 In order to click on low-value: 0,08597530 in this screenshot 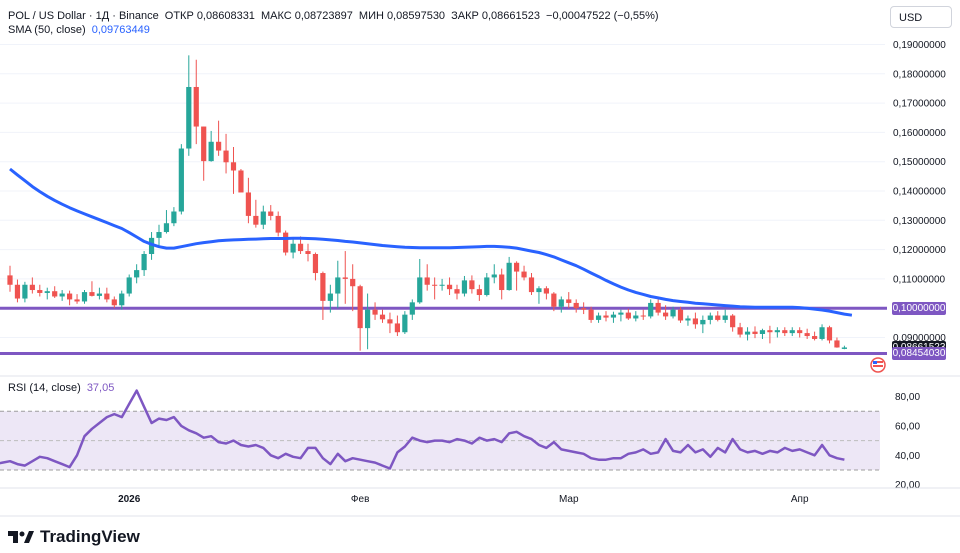, I will do `click(416, 16)`.